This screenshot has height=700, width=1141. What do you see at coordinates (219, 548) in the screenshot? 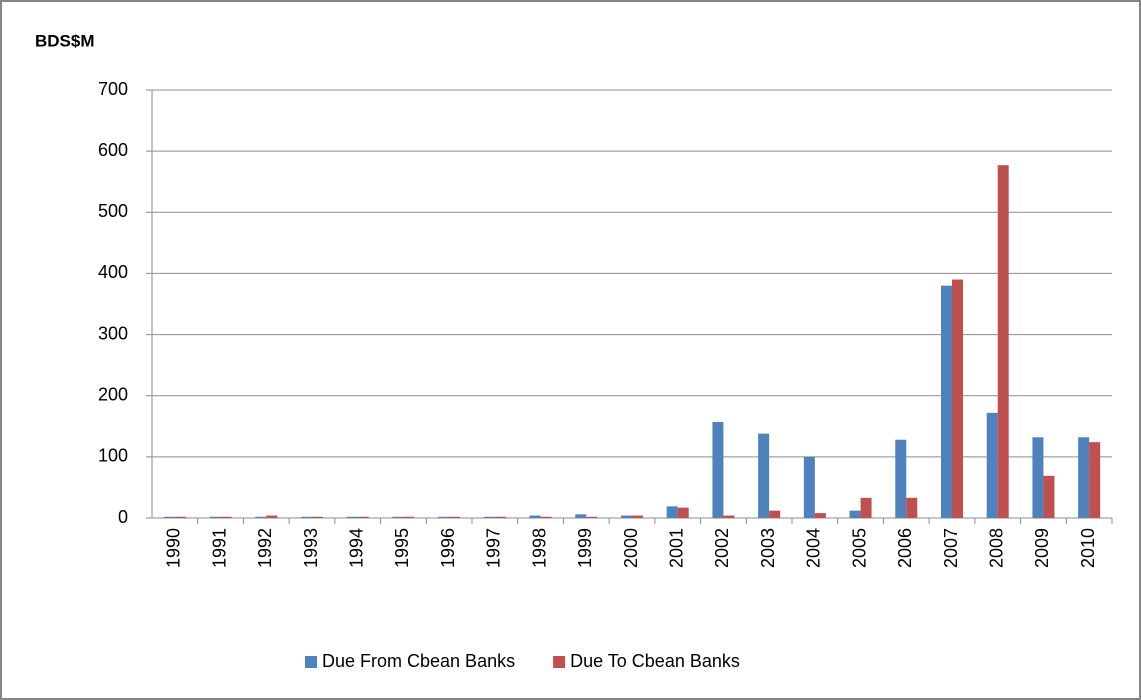
I see `x-tick-label: 1991` at bounding box center [219, 548].